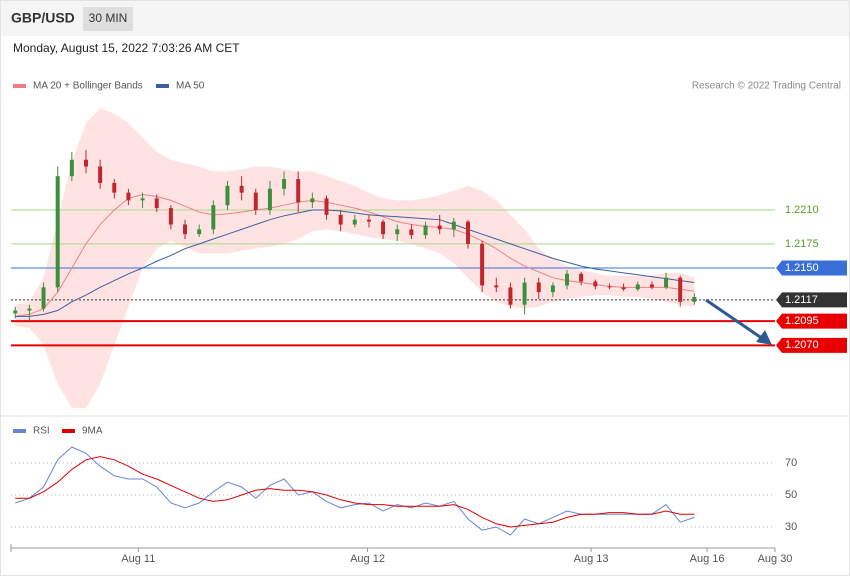 The image size is (850, 576). Describe the element at coordinates (88, 86) in the screenshot. I see `legend-label: MA 20 + Bollinger Bands` at that location.